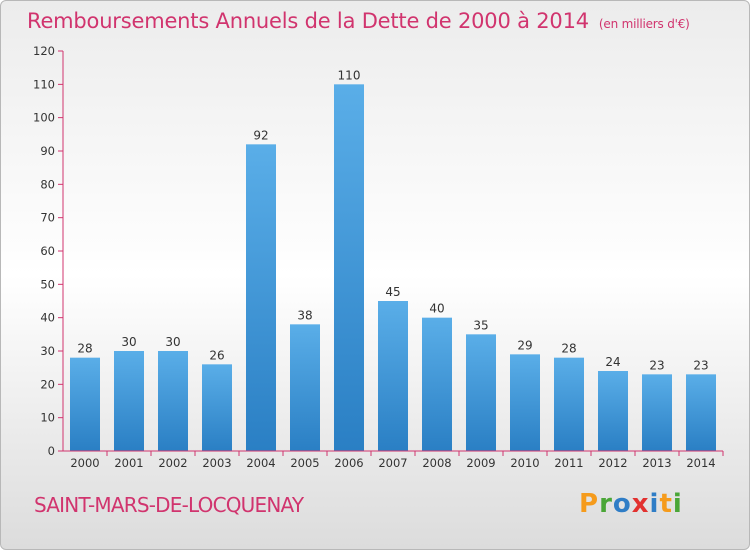 Image resolution: width=750 pixels, height=550 pixels. What do you see at coordinates (47, 384) in the screenshot?
I see `y-tick-label-20: 20` at bounding box center [47, 384].